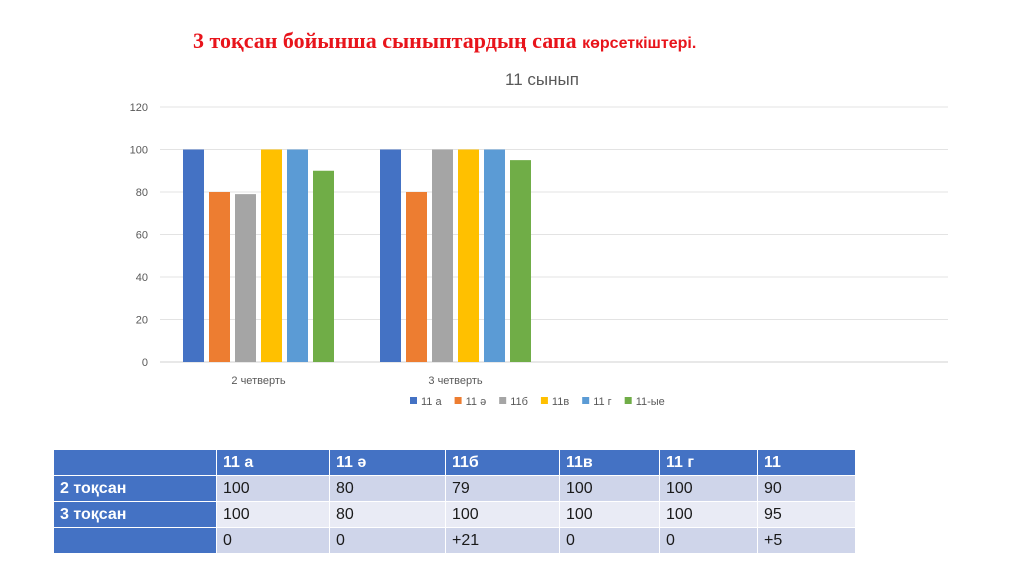  Describe the element at coordinates (639, 43) in the screenshot. I see `slide-title-small: көрсеткіштері.` at that location.